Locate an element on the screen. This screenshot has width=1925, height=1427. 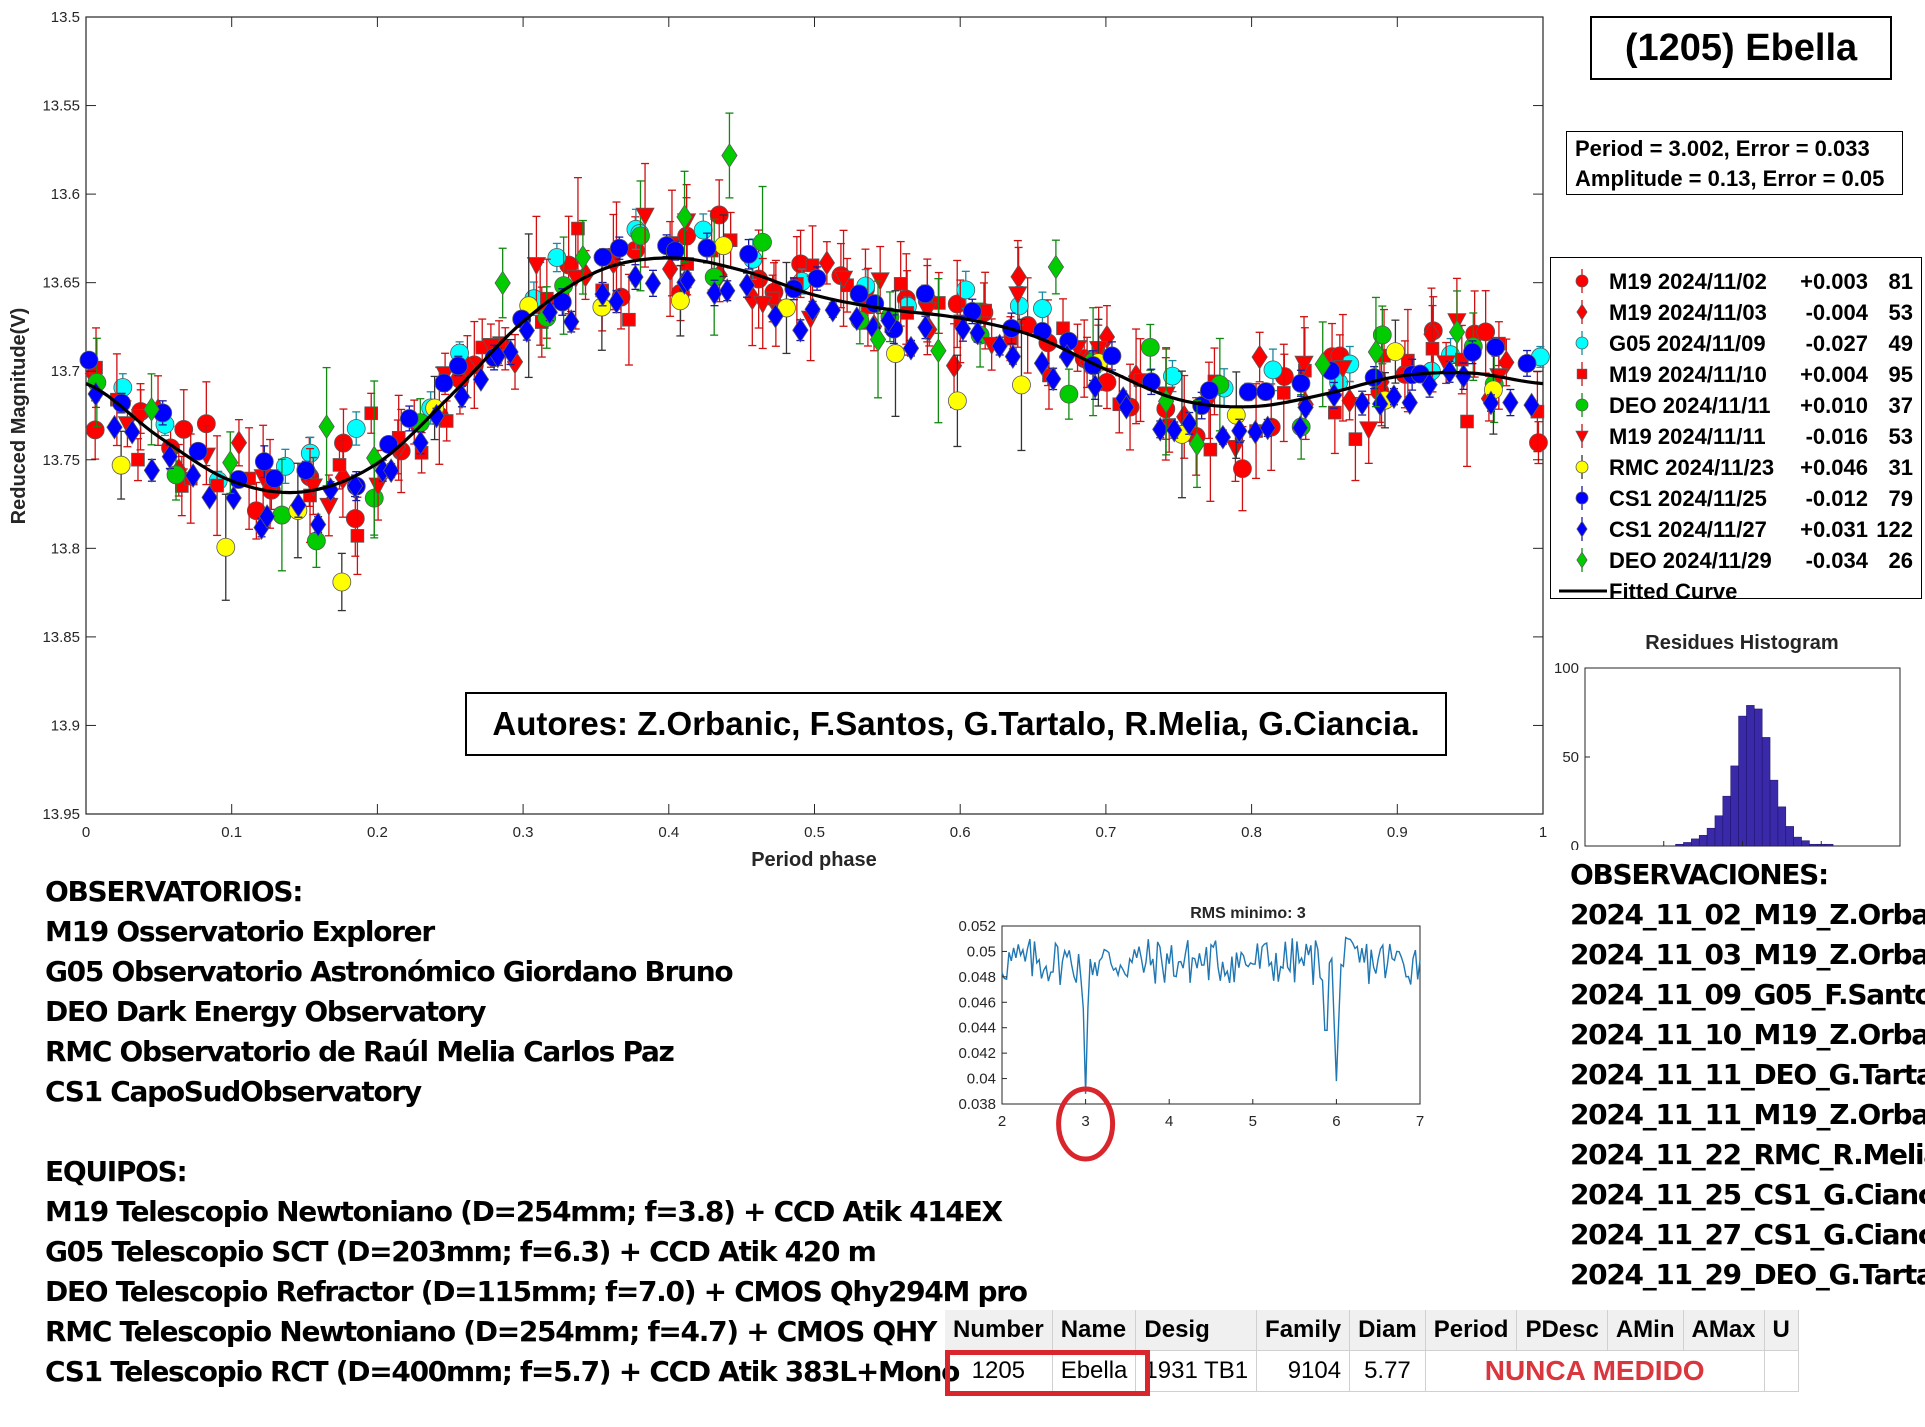
table-cell-name: Ebella is located at coordinates (1094, 1371).